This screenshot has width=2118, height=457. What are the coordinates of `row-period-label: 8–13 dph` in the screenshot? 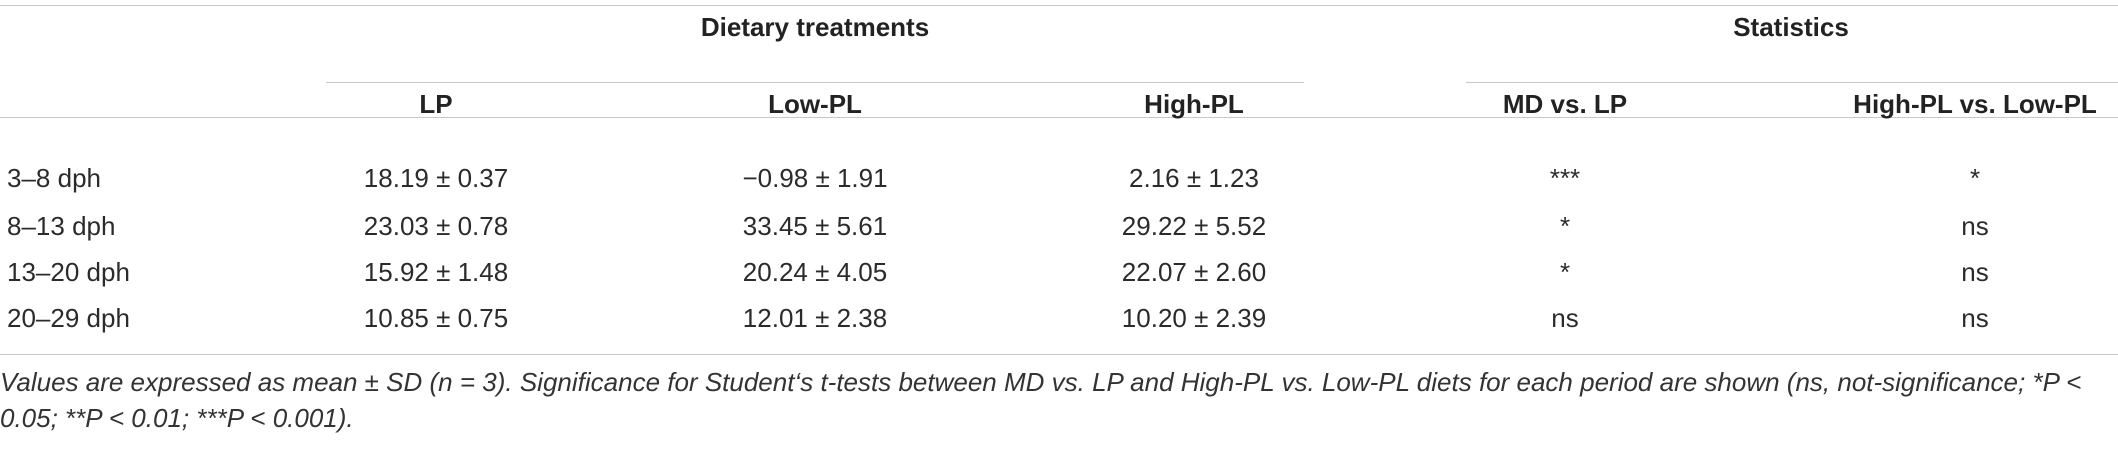 It's located at (61, 226).